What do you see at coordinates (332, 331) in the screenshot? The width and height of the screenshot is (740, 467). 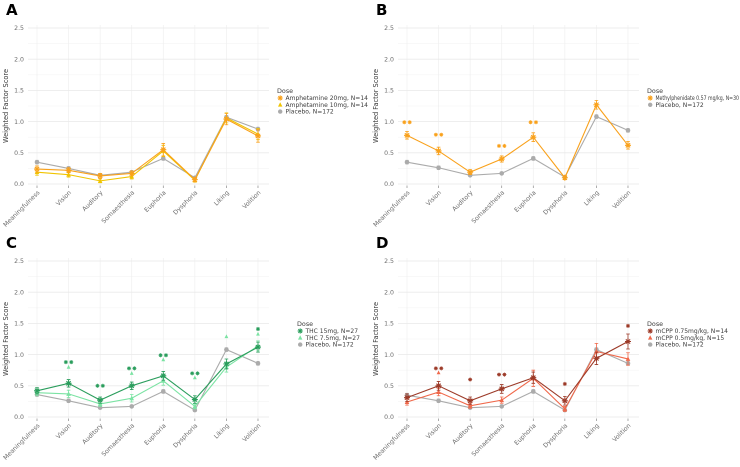 I see `legend-item-label: THC 15mg, N=27` at bounding box center [332, 331].